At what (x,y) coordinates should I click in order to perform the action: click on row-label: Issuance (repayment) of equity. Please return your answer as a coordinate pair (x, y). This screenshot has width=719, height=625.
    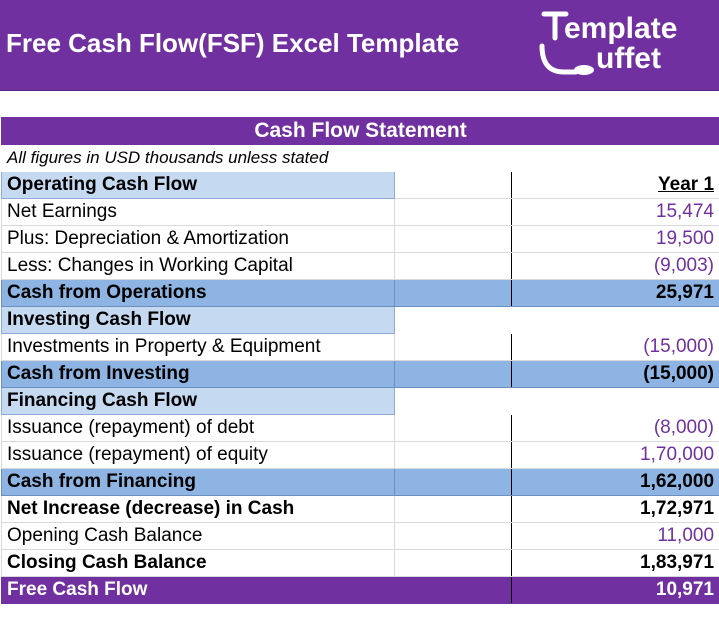
    Looking at the image, I should click on (198, 455).